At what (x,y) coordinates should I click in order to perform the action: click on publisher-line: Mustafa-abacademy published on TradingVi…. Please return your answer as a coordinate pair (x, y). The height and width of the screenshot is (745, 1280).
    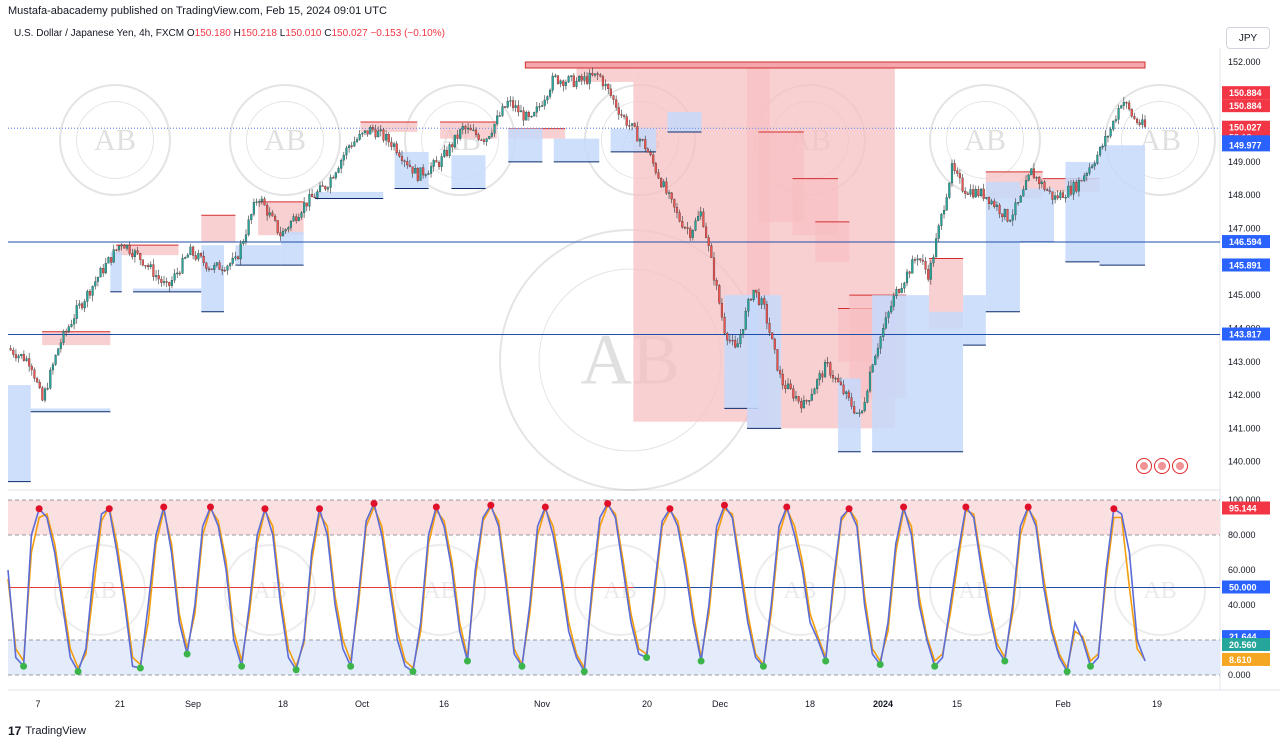
    Looking at the image, I should click on (197, 11).